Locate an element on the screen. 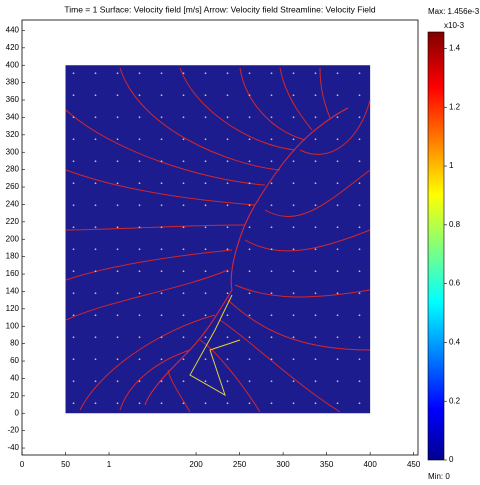 Image resolution: width=480 pixels, height=485 pixels. y-tick-label: 40 is located at coordinates (14, 378).